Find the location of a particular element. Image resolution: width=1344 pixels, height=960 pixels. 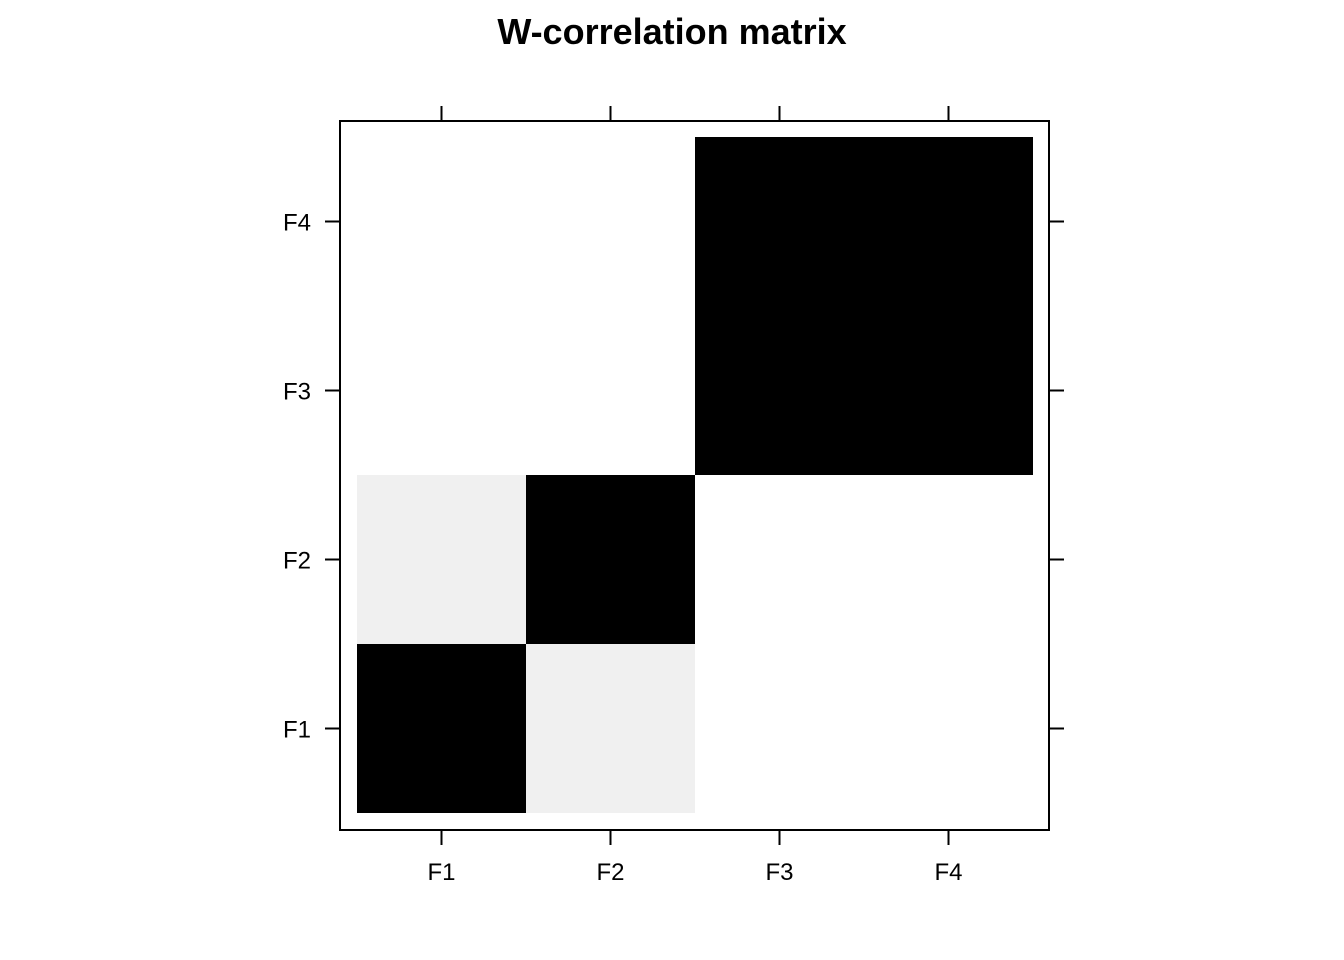

y-tick-label-f1: F1 is located at coordinates (297, 730).